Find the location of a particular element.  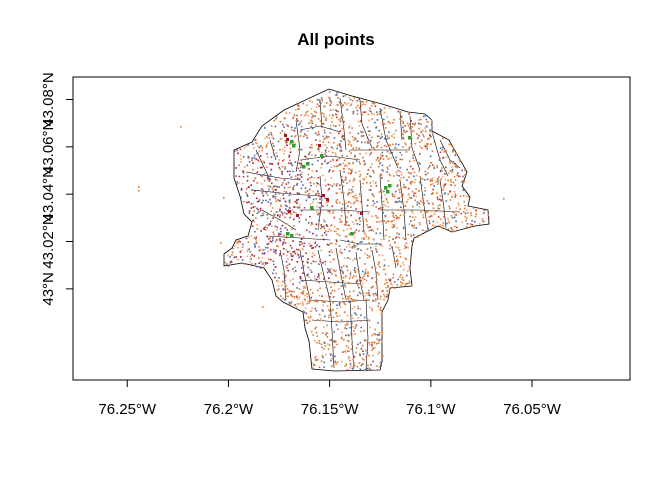

neighborhood-boundary is located at coordinates (320, 129).